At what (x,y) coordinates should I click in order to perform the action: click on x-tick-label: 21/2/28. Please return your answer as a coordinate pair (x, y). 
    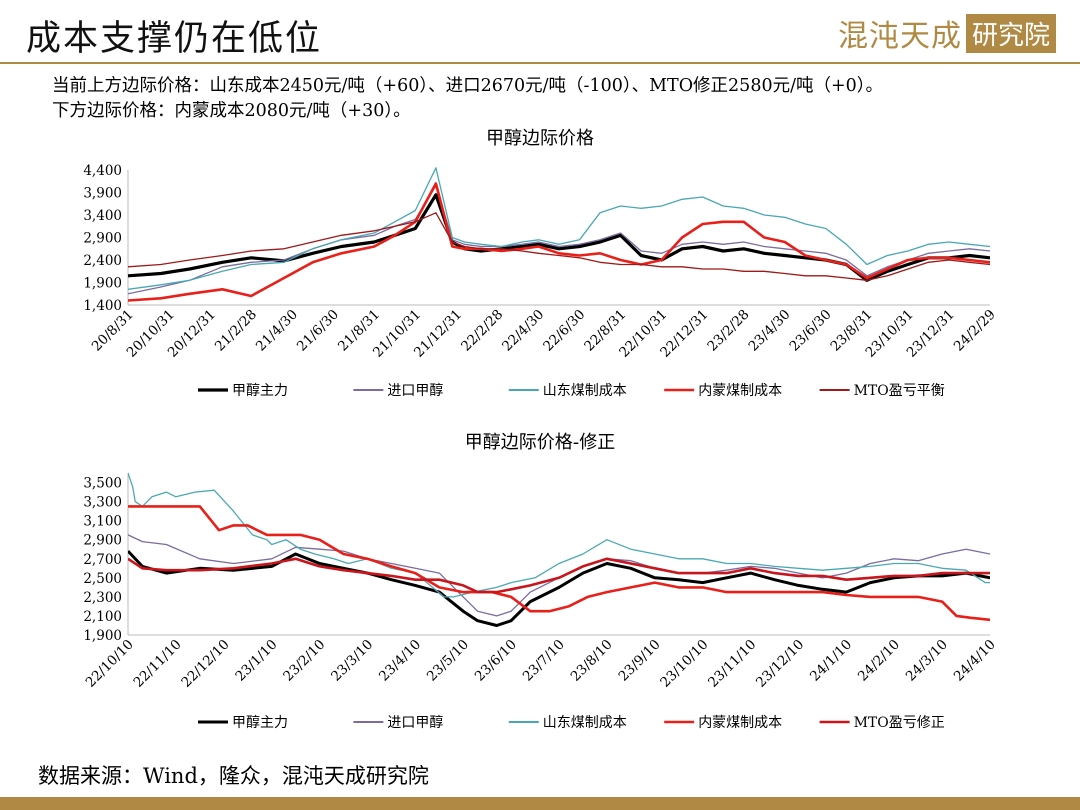
    Looking at the image, I should click on (236, 331).